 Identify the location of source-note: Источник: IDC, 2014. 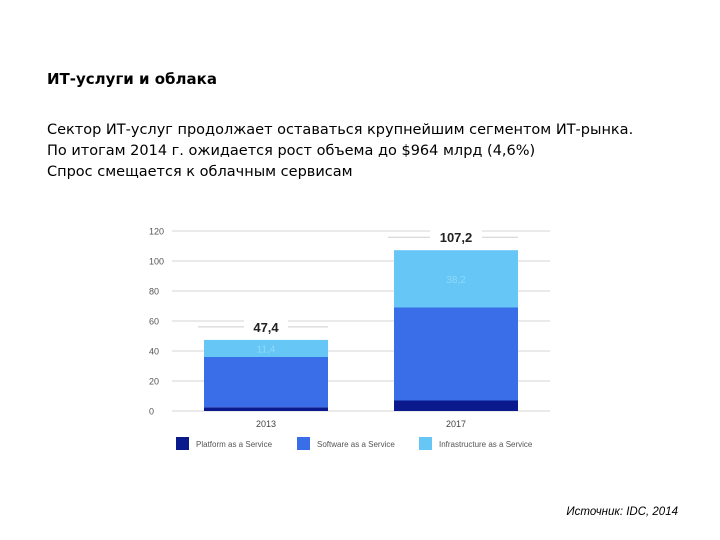
(622, 512).